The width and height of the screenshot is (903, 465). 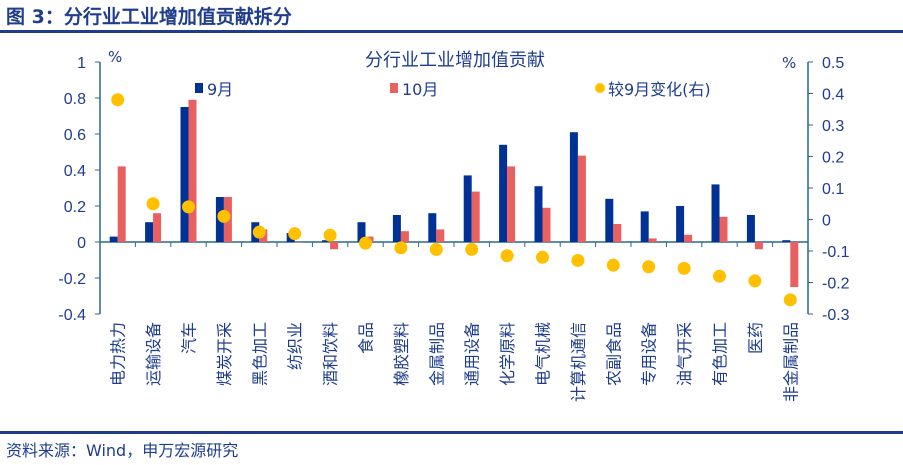 What do you see at coordinates (543, 354) in the screenshot?
I see `category-label: 电气机械` at bounding box center [543, 354].